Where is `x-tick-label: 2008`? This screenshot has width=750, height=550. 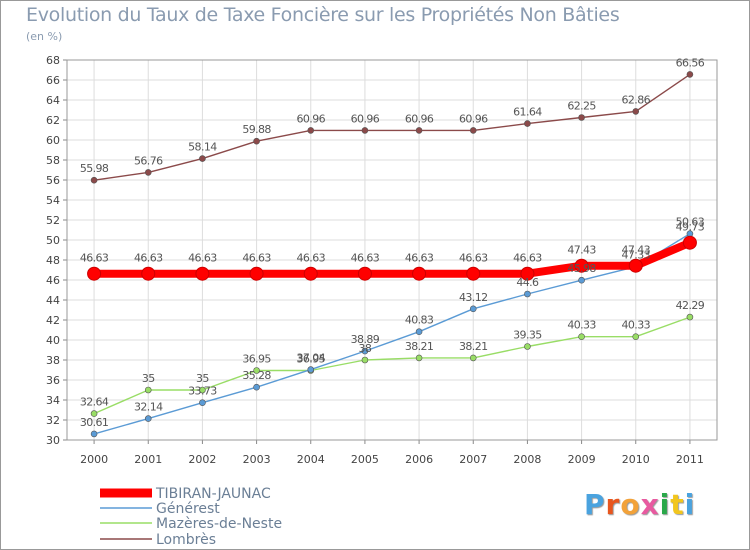
x-tick-label: 2008 is located at coordinates (527, 459).